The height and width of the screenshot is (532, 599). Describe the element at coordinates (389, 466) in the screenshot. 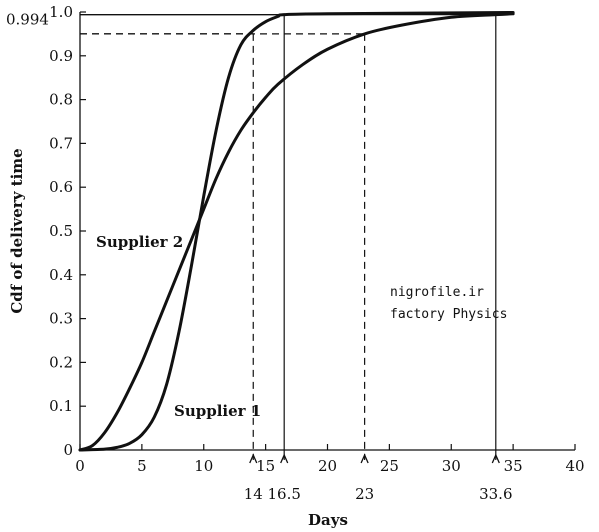

I see `x-tick-label: 25` at that location.